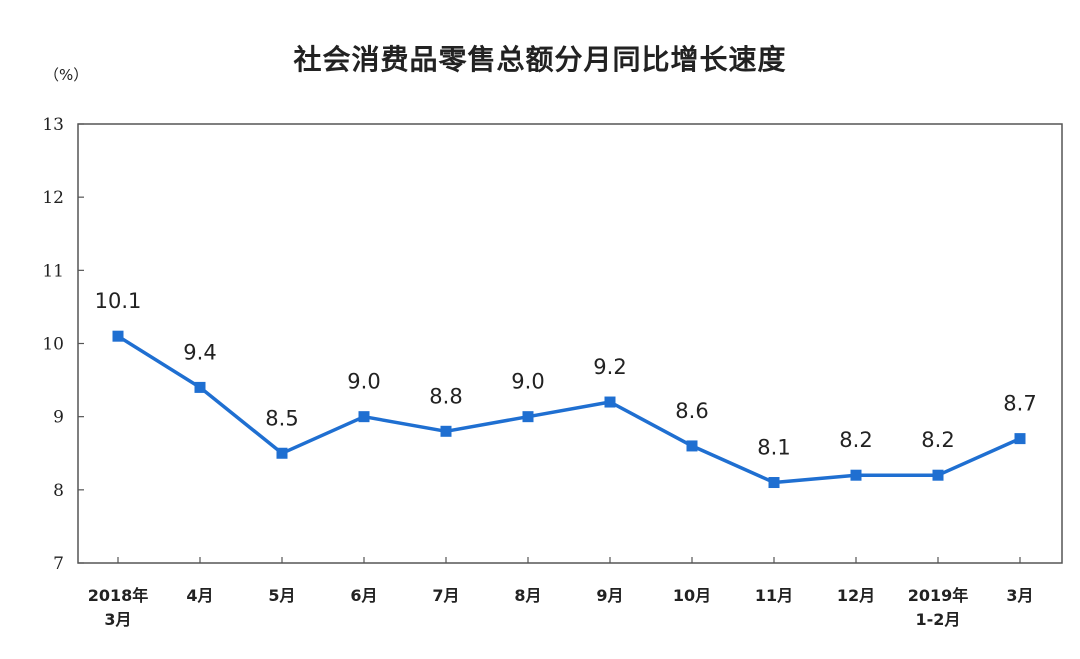  What do you see at coordinates (527, 595) in the screenshot?
I see `x-tick-label: 8月` at bounding box center [527, 595].